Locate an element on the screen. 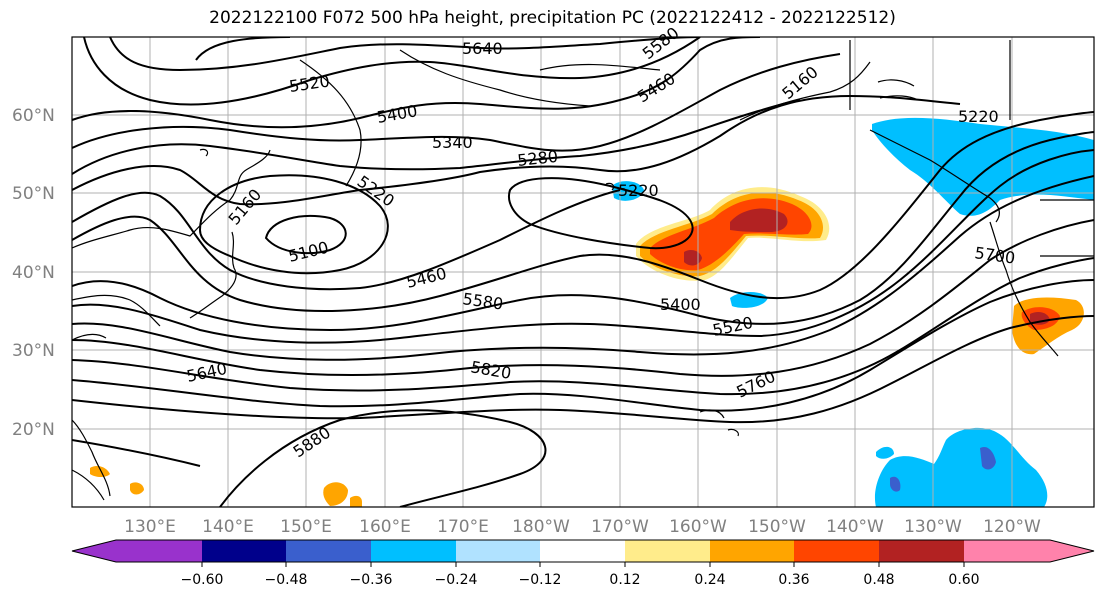 The width and height of the screenshot is (1105, 601). colorbar-tick-label: 0.24 is located at coordinates (709, 580).